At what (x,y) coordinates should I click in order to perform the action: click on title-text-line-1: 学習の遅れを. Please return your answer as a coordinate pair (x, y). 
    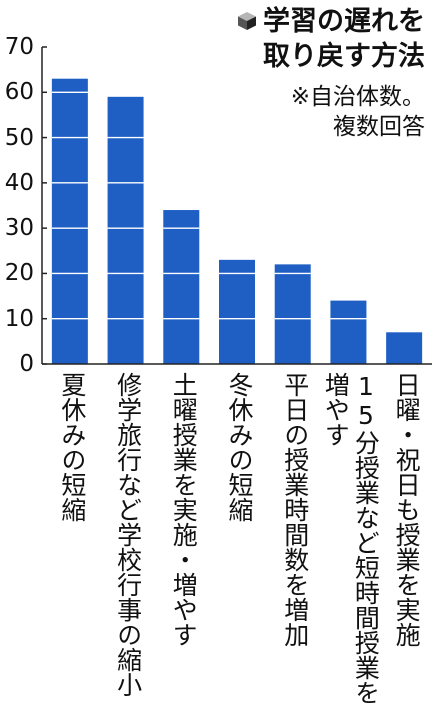
    Looking at the image, I should click on (344, 21).